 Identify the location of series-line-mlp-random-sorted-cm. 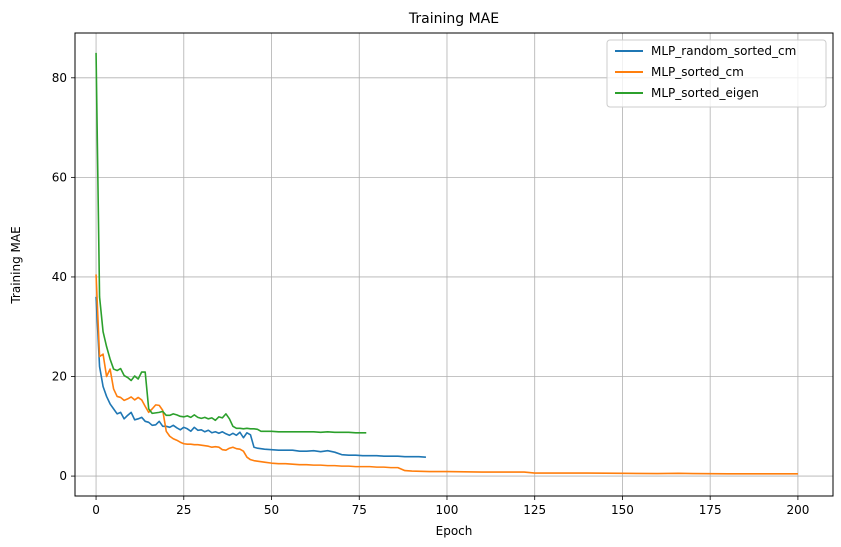
(260, 377).